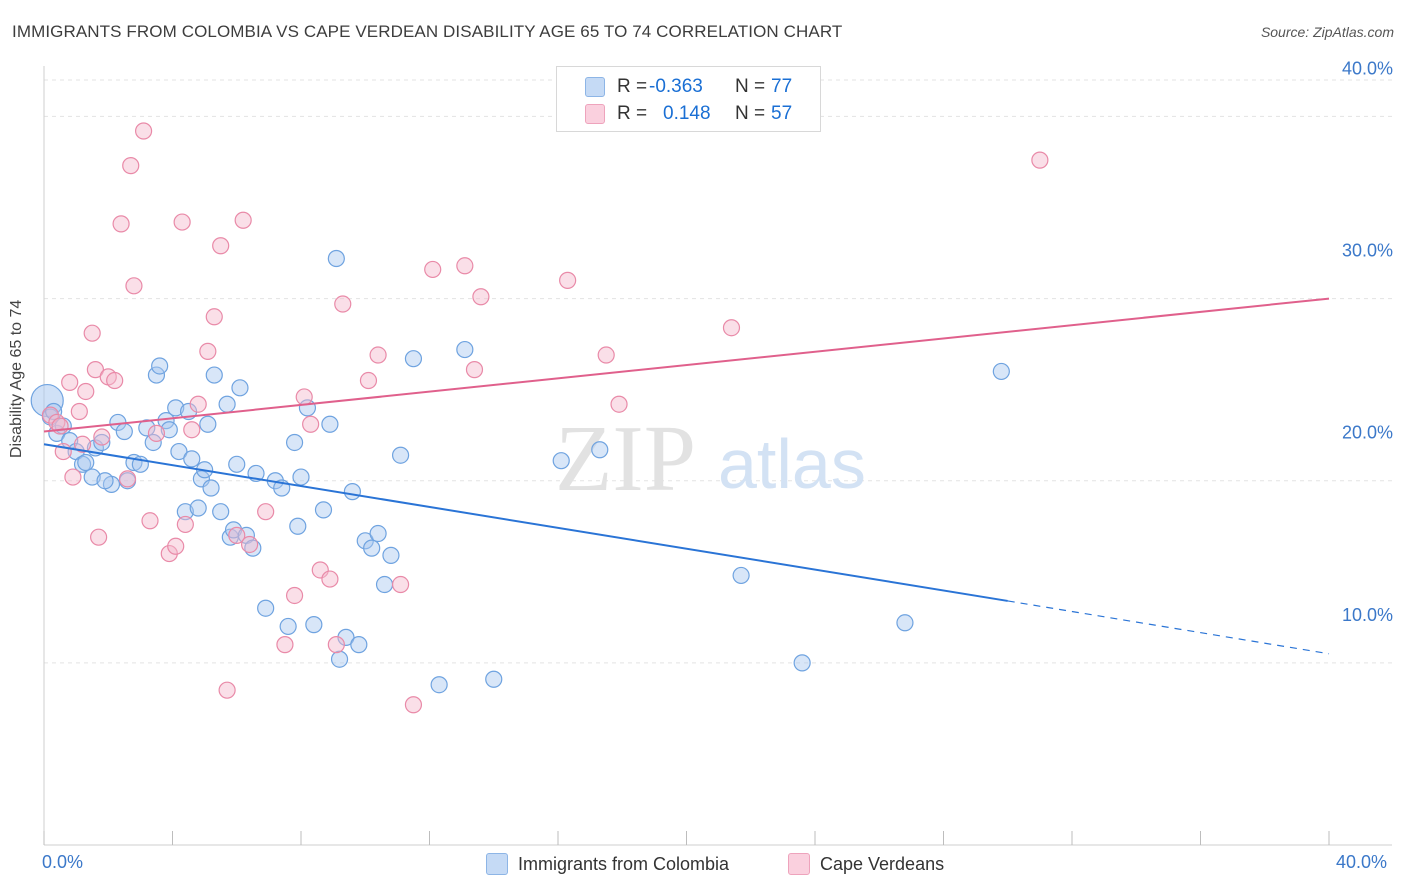  Describe the element at coordinates (63, 862) in the screenshot. I see `x-tick-label-min: 0.0%` at that location.